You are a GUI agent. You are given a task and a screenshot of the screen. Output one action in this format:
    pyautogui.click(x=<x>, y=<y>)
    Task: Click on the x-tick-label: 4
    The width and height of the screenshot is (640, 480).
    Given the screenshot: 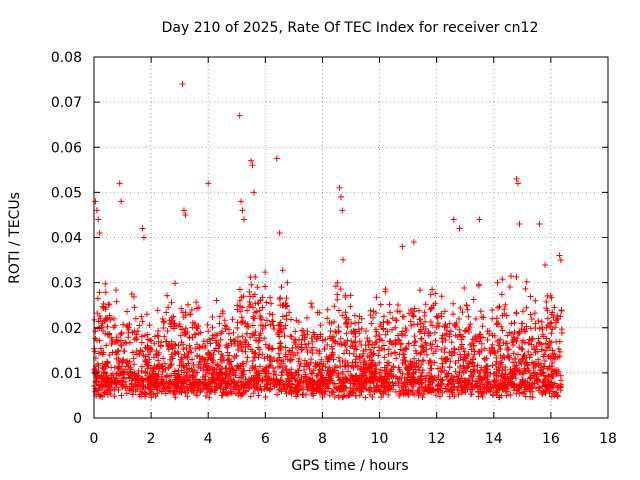 What is the action you would take?
    pyautogui.click(x=208, y=439)
    